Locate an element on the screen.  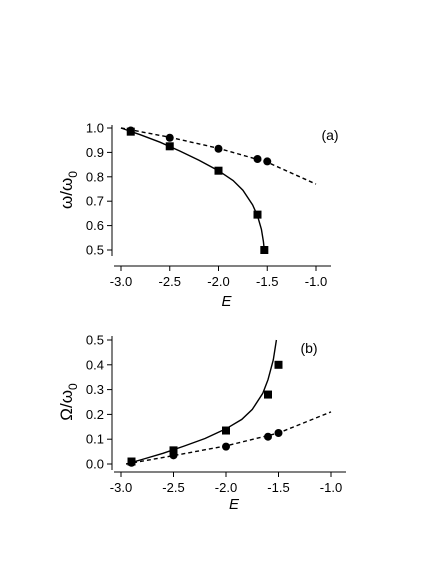
panel-label: (b) is located at coordinates (308, 348).